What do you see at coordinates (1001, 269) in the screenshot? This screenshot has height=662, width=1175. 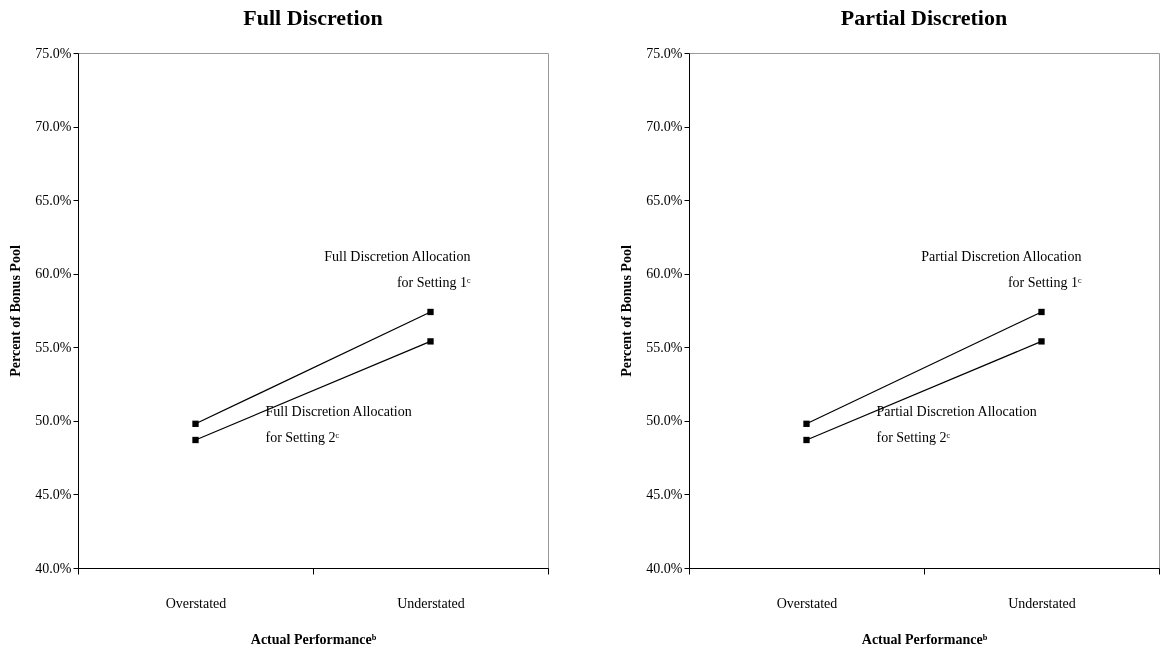 I see `text: Partial Discretion Allocation for Setting 1ᶜ` at bounding box center [1001, 269].